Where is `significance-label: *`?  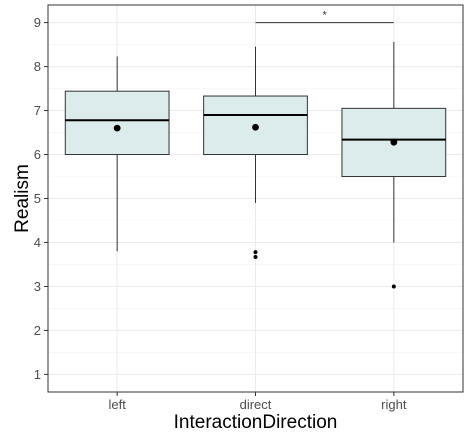
significance-label: * is located at coordinates (325, 16).